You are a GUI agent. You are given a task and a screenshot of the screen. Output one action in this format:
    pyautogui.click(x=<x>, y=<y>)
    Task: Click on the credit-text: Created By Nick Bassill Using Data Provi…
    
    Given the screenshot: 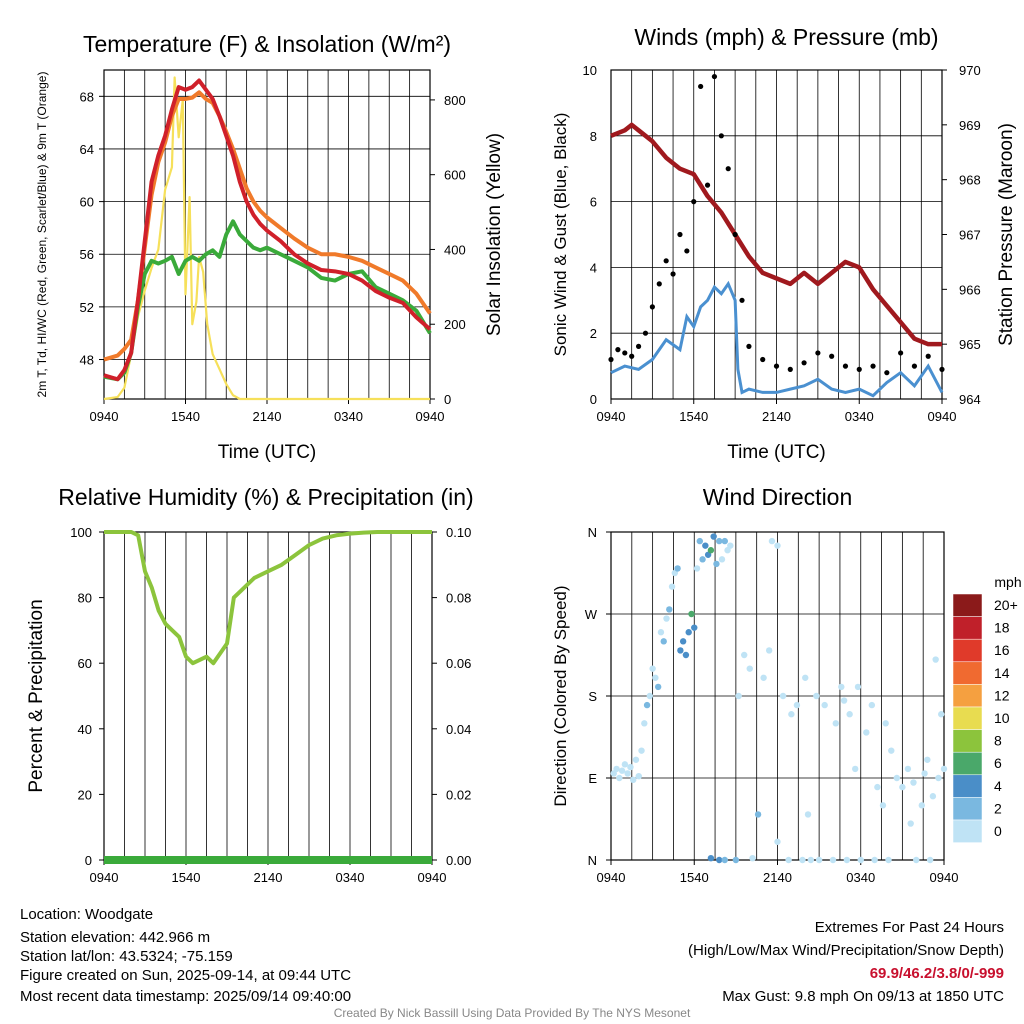 What is the action you would take?
    pyautogui.click(x=512, y=1013)
    